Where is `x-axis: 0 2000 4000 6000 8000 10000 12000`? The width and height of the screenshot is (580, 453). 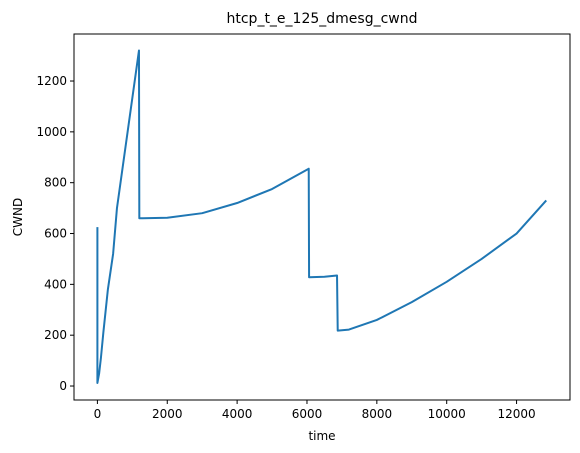
x-axis: 0 2000 4000 6000 8000 10000 12000 is located at coordinates (315, 410).